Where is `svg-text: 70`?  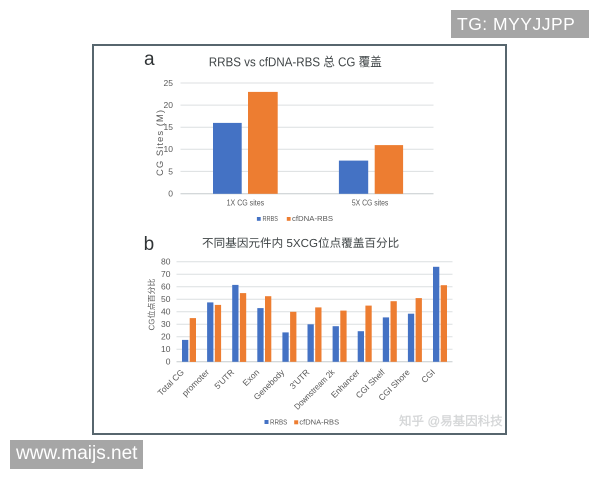
svg-text: 70 is located at coordinates (166, 274).